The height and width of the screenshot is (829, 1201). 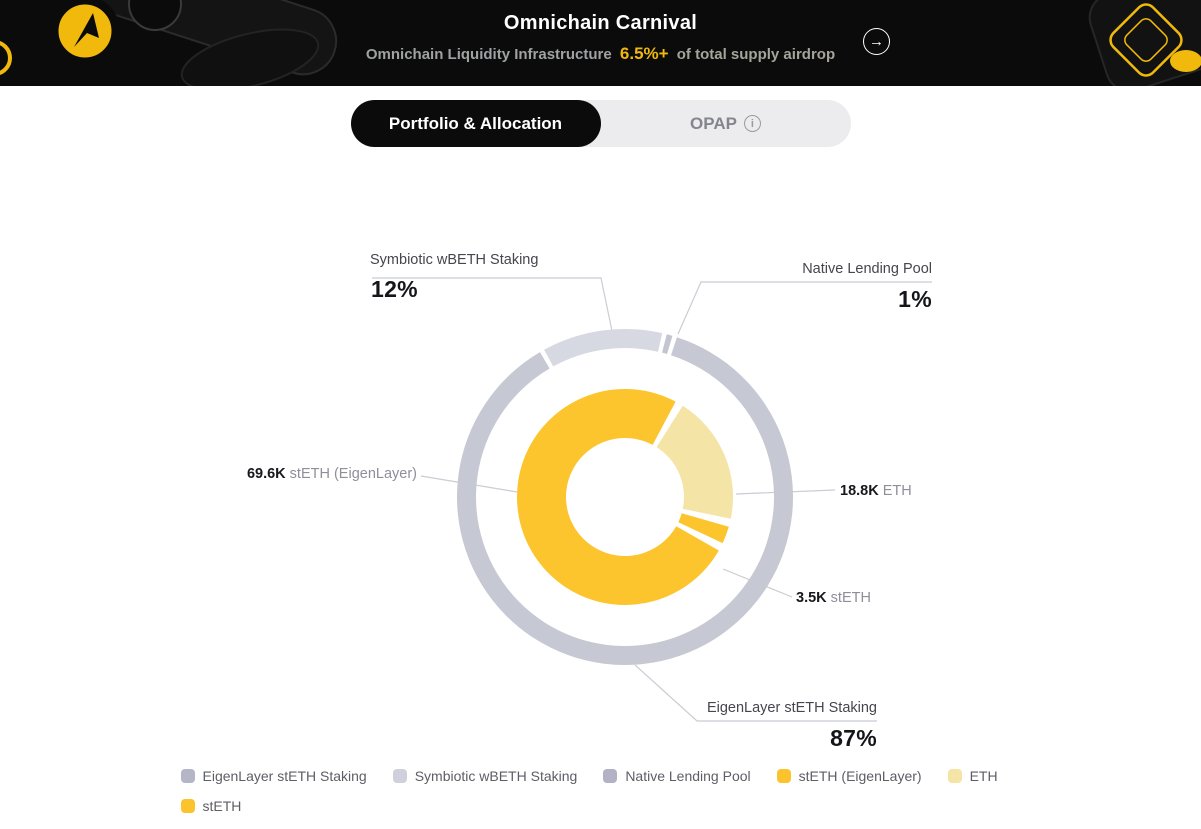 I want to click on segment-symbiotic-wbeth-staking, so click(x=603, y=347).